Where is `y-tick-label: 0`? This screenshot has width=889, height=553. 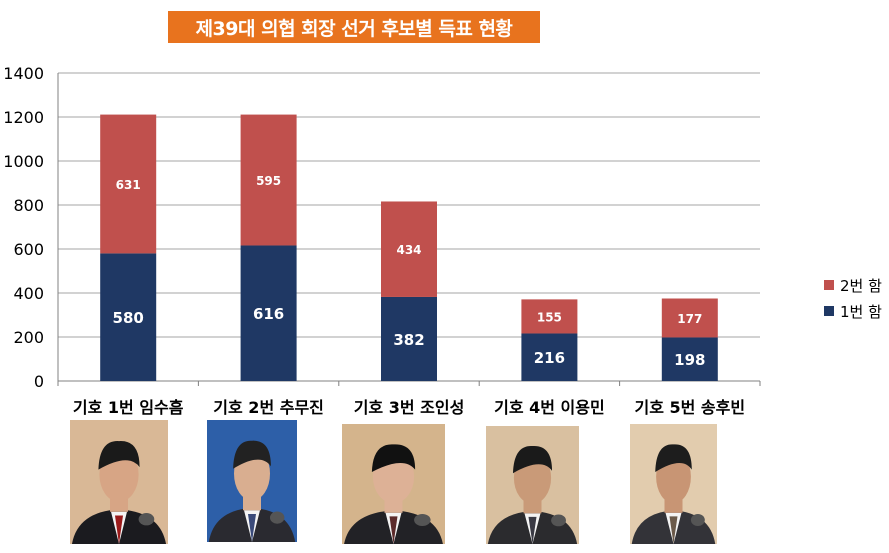 y-tick-label: 0 is located at coordinates (39, 381).